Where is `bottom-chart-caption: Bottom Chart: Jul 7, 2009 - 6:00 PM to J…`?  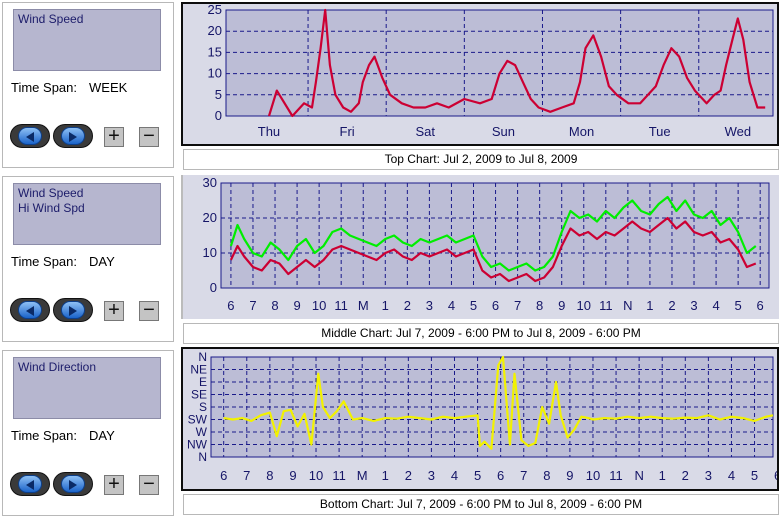
bottom-chart-caption: Bottom Chart: Jul 7, 2009 - 6:00 PM to J… is located at coordinates (481, 504).